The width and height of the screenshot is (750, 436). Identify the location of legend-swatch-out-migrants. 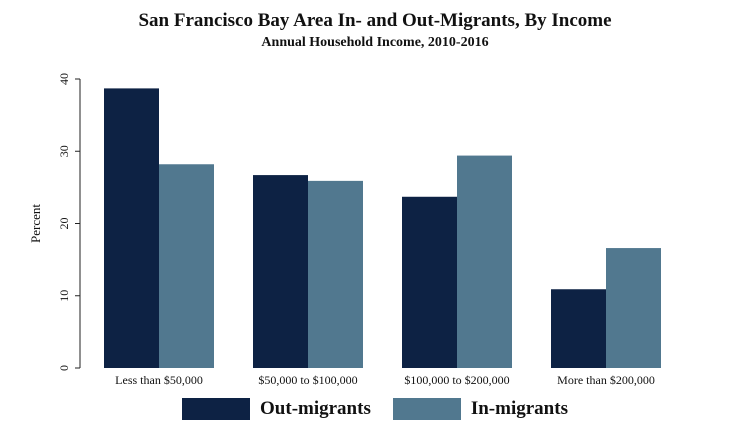
(216, 409).